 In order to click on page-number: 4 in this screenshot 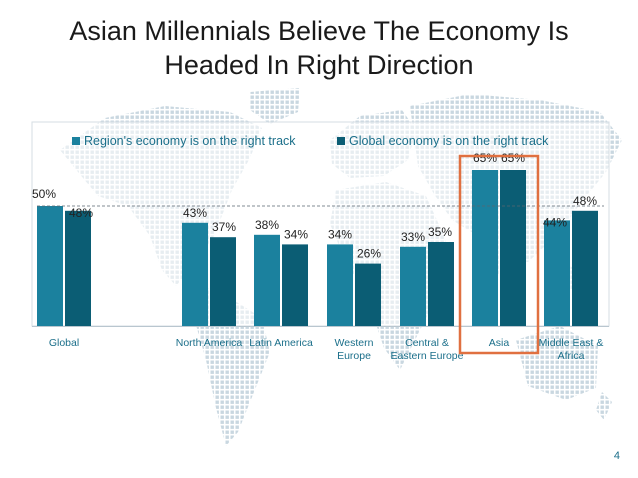, I will do `click(616, 456)`.